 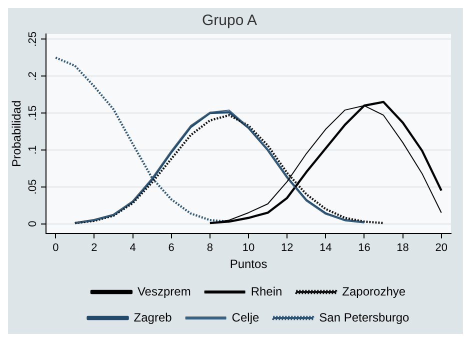 I want to click on x-tick-label: 18, so click(x=402, y=248).